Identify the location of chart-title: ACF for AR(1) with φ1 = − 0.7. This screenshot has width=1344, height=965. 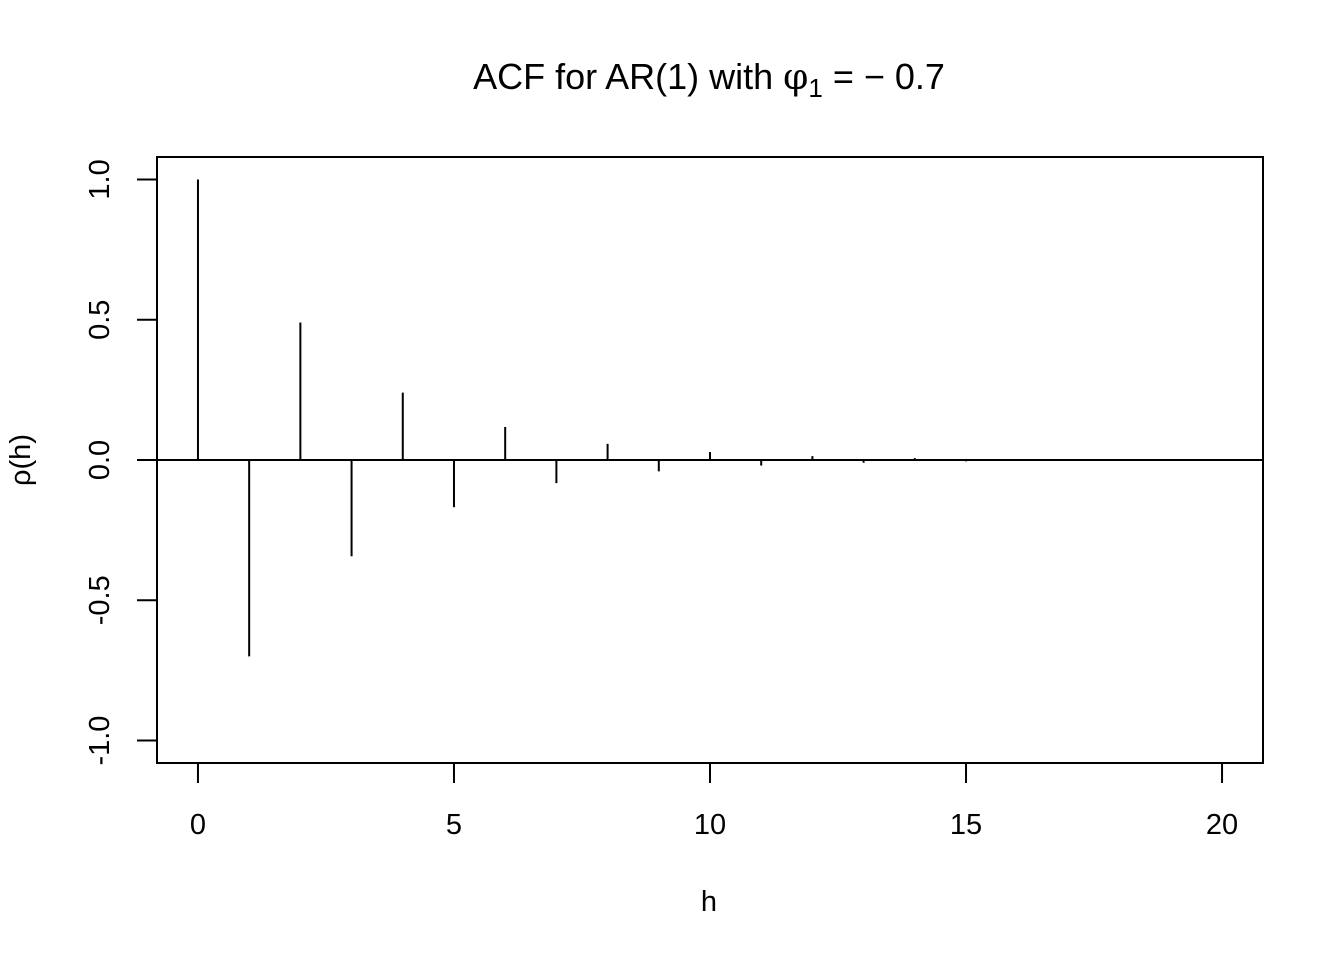
(709, 79).